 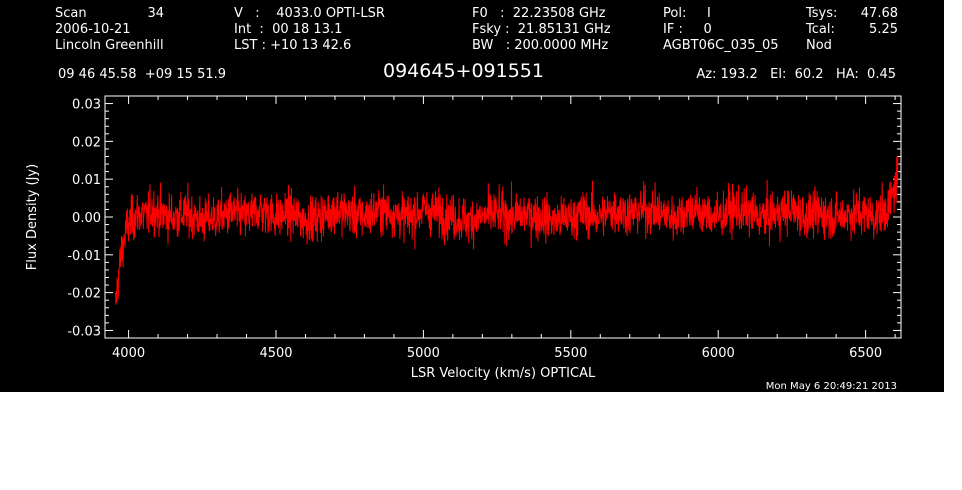 I want to click on x-tick-label: 6500, so click(x=865, y=353).